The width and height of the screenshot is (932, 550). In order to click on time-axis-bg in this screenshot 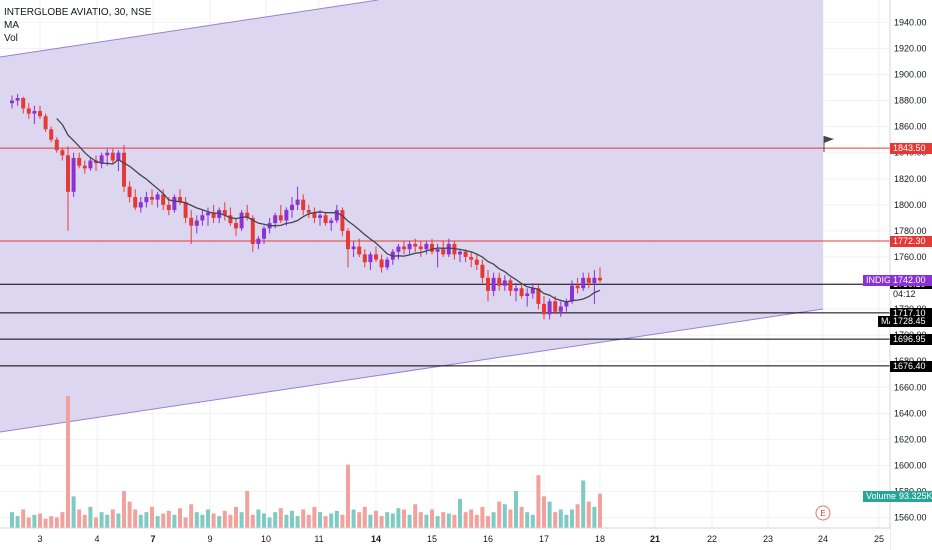, I will do `click(445, 539)`.